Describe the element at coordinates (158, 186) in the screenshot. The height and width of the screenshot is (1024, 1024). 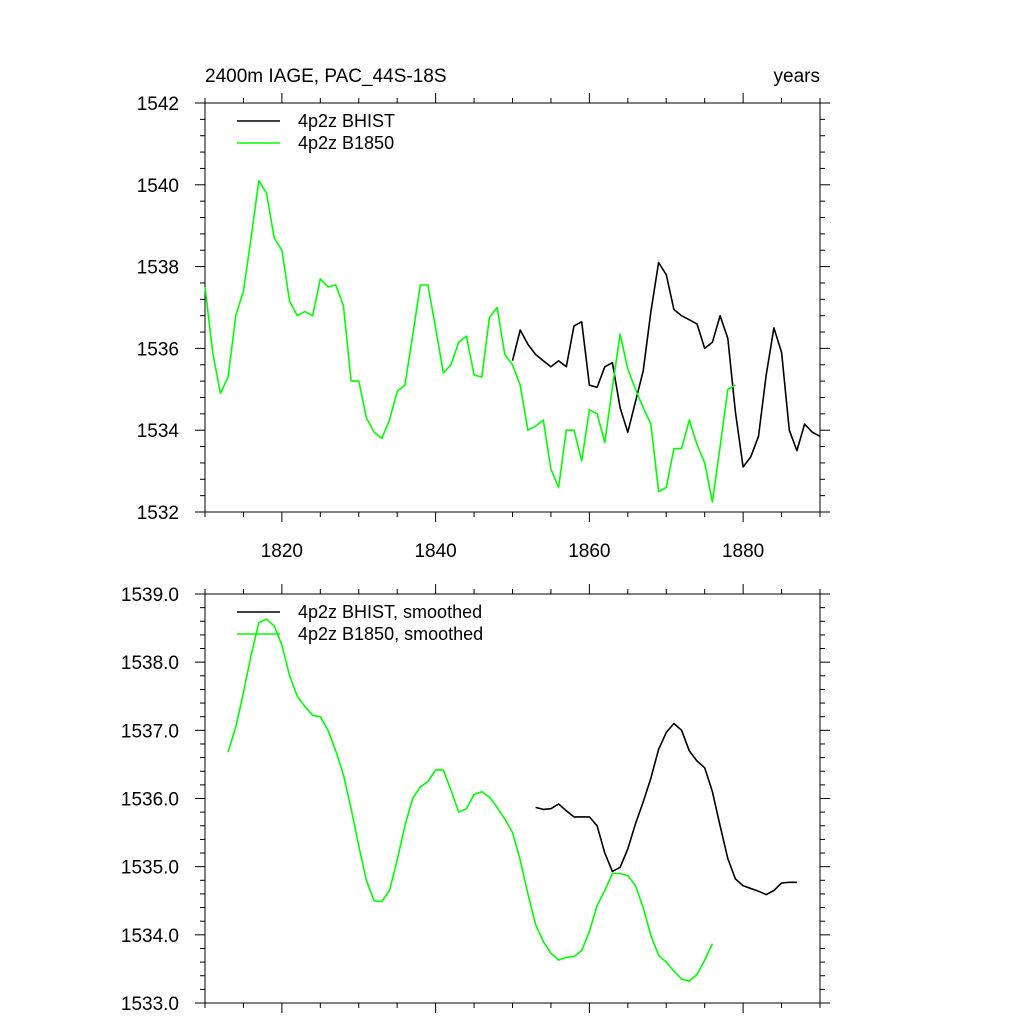
I see `y-tick-label: 1540` at that location.